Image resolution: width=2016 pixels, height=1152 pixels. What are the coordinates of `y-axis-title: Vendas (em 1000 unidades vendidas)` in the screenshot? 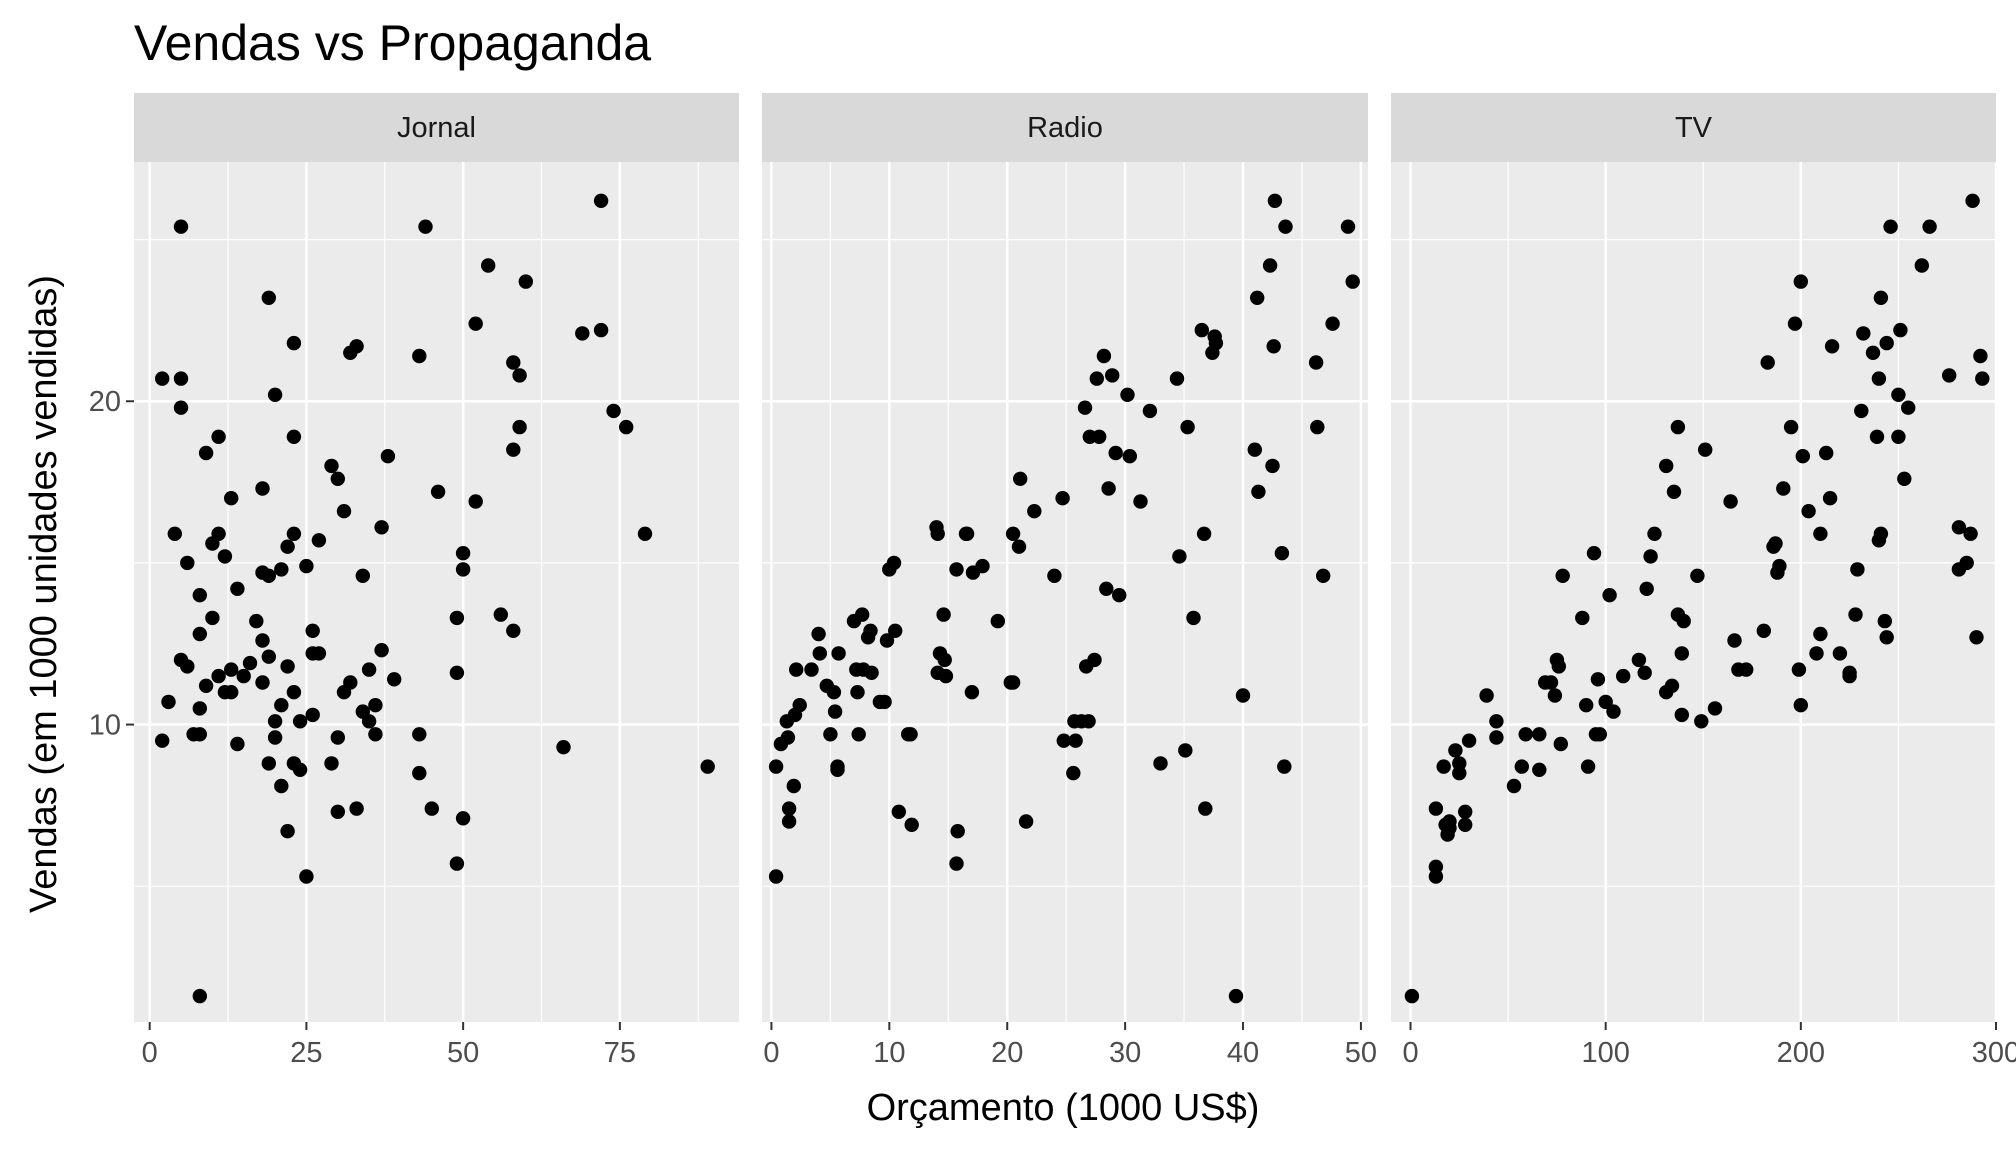 It's located at (44, 594).